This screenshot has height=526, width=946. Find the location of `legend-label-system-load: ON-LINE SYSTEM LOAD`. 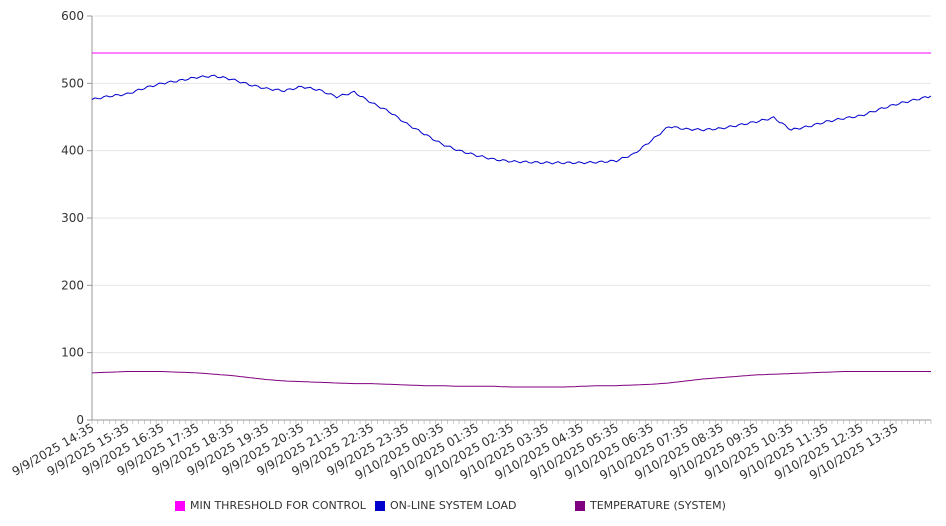

legend-label-system-load: ON-LINE SYSTEM LOAD is located at coordinates (453, 505).